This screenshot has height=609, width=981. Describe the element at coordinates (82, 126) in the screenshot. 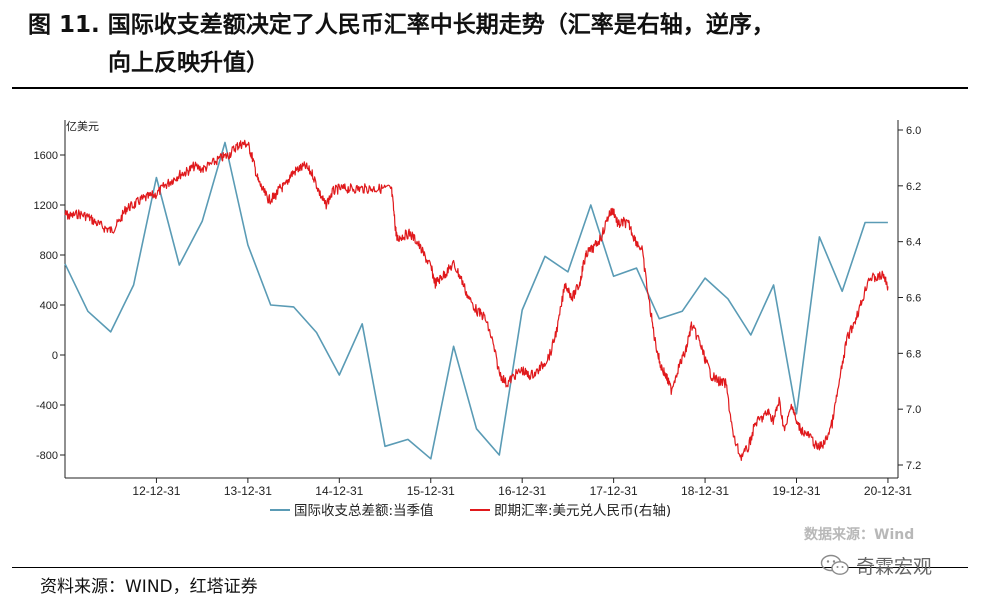

I see `left-axis-unit: 亿美元` at that location.